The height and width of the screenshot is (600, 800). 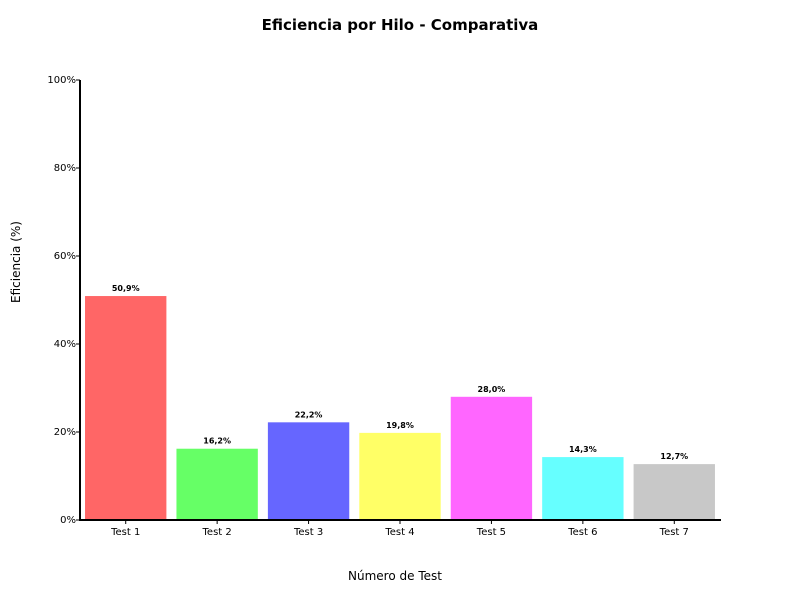 What do you see at coordinates (400, 25) in the screenshot?
I see `chart-title: Eficiencia por Hilo - Comparativa` at bounding box center [400, 25].